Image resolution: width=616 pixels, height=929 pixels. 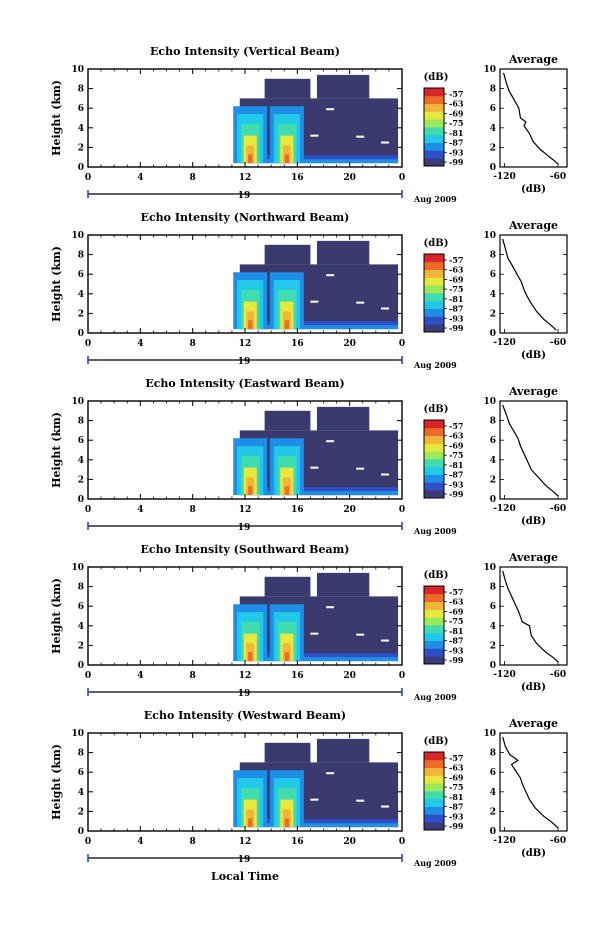 What do you see at coordinates (81, 793) in the screenshot?
I see `y-tick-label: 4` at bounding box center [81, 793].